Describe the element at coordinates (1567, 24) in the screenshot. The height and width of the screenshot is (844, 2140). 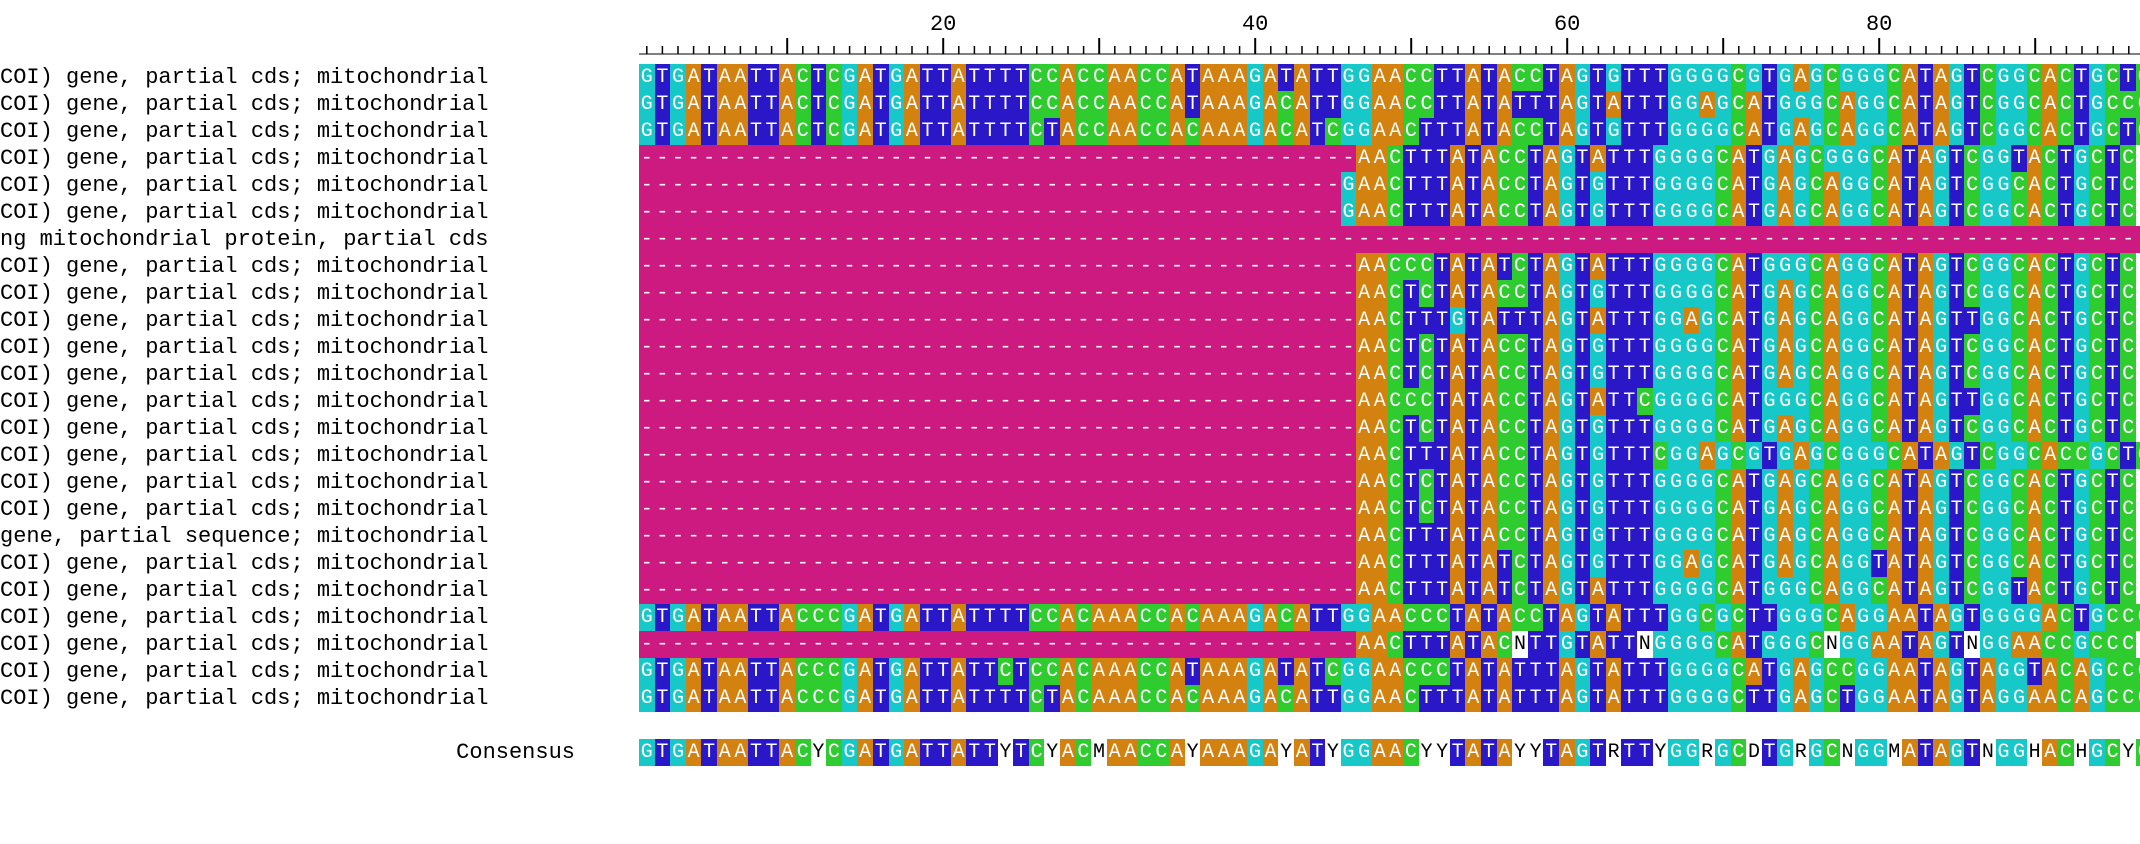
I see `ruler-position-label: 60` at that location.